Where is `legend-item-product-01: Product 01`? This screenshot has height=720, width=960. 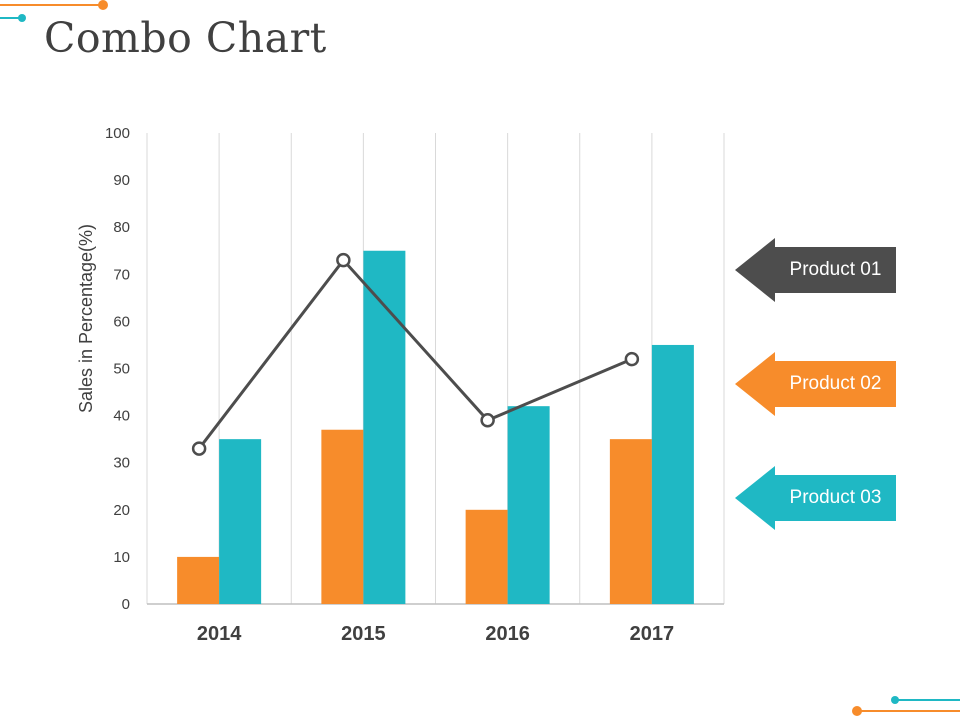 legend-item-product-01: Product 01 is located at coordinates (815, 270).